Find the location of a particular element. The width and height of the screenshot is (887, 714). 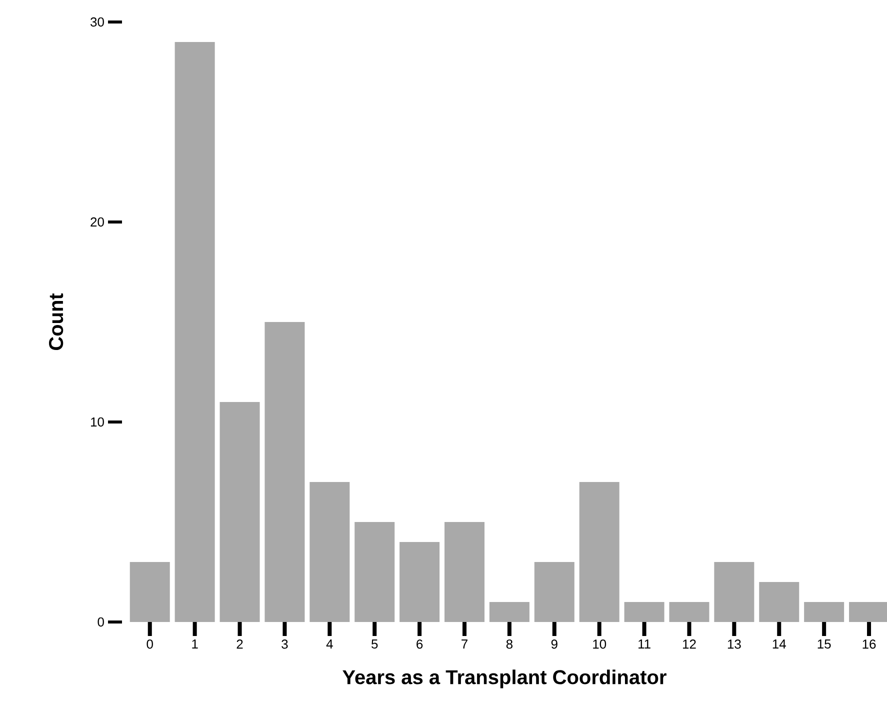

y-tick-label: 0 is located at coordinates (101, 622).